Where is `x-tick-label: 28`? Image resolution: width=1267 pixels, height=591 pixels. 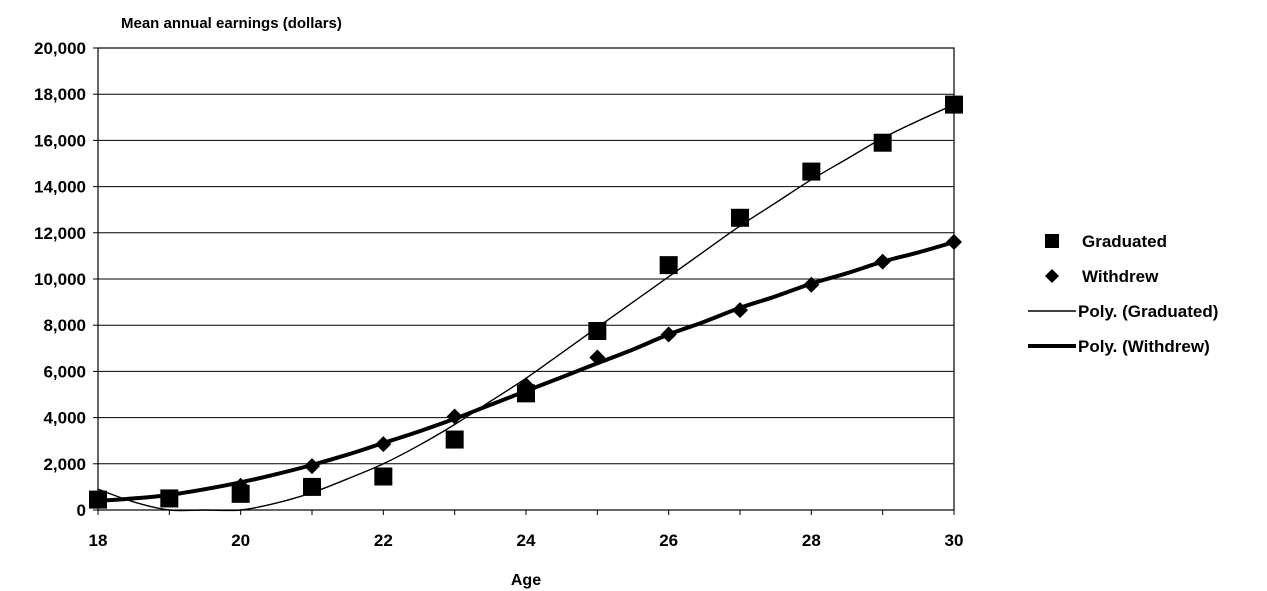
x-tick-label: 28 is located at coordinates (811, 540).